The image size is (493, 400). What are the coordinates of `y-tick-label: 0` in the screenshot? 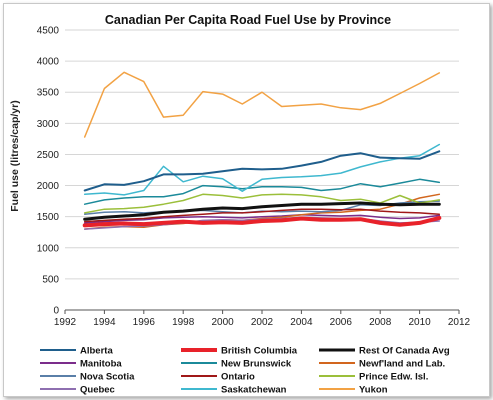 It's located at (56, 311).